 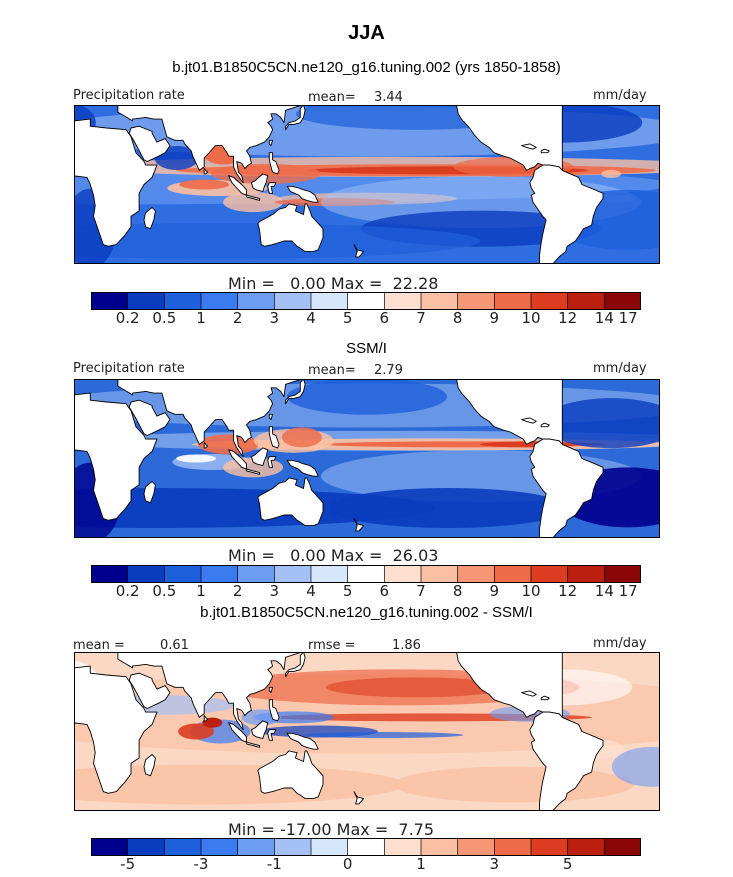 What do you see at coordinates (416, 829) in the screenshot?
I see `max-value: 7.75` at bounding box center [416, 829].